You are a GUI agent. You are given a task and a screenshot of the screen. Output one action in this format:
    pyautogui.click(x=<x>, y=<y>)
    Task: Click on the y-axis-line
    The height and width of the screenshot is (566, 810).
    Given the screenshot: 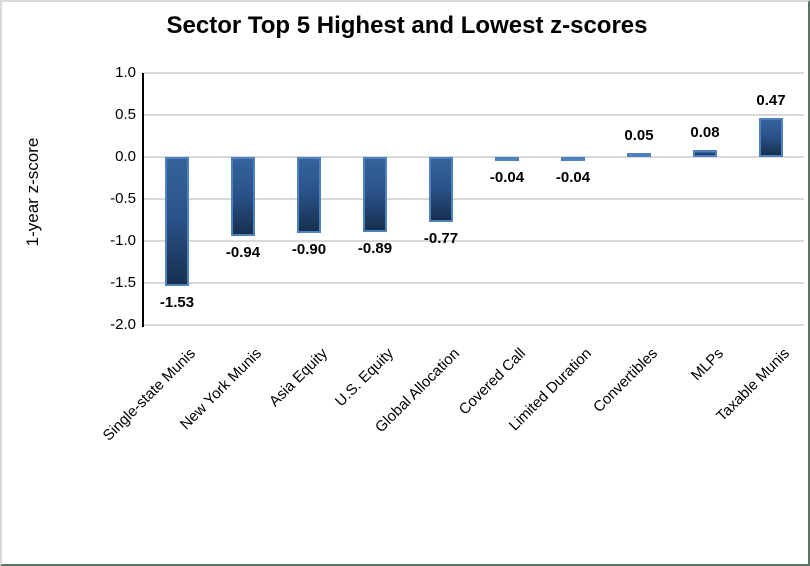 What is the action you would take?
    pyautogui.click(x=143, y=200)
    